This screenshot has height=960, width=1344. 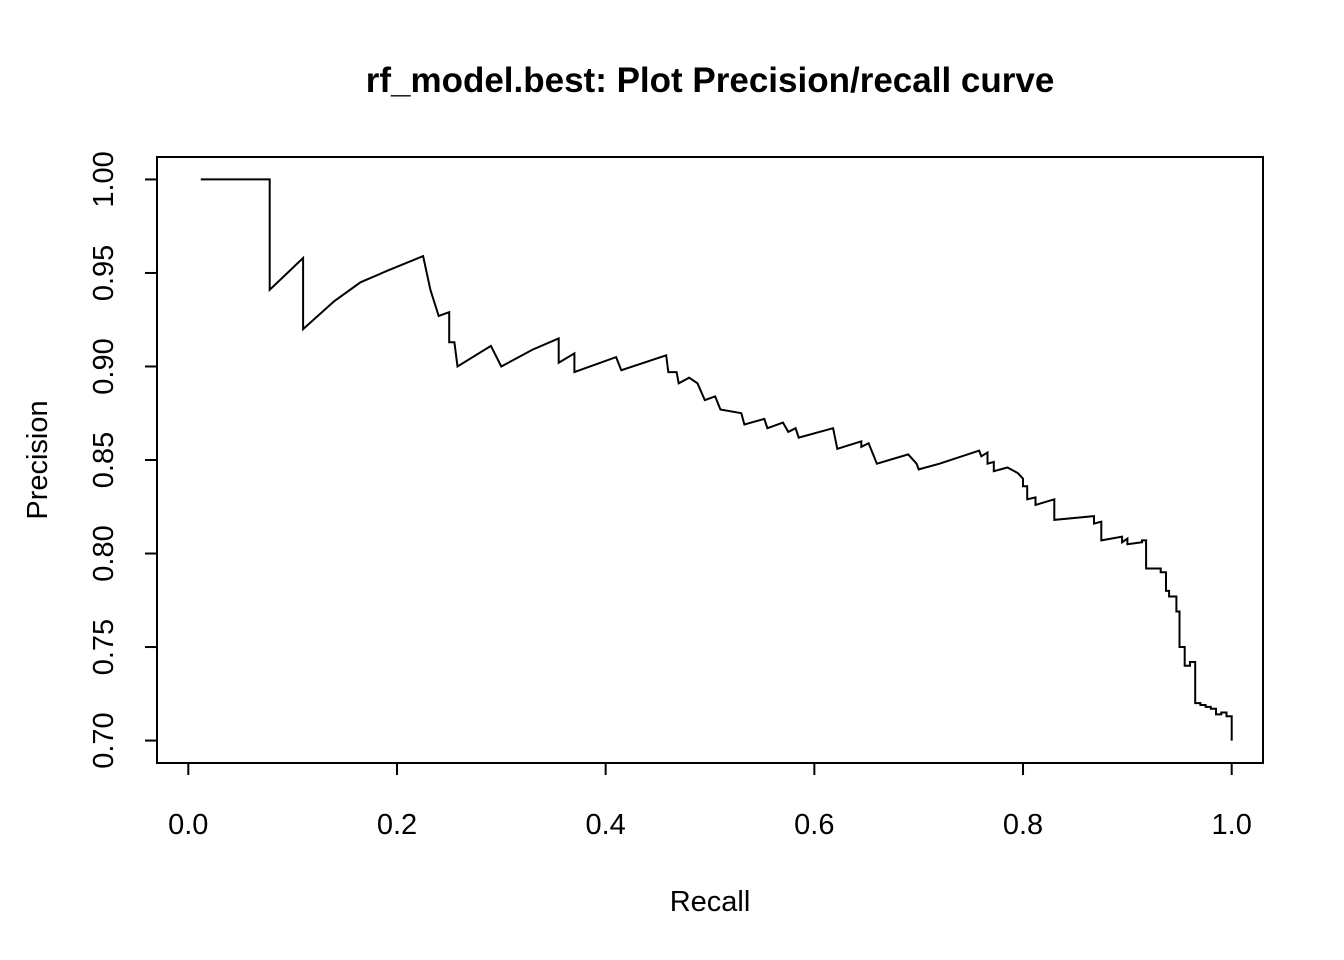 I want to click on x-axis-label: Recall, so click(x=710, y=902).